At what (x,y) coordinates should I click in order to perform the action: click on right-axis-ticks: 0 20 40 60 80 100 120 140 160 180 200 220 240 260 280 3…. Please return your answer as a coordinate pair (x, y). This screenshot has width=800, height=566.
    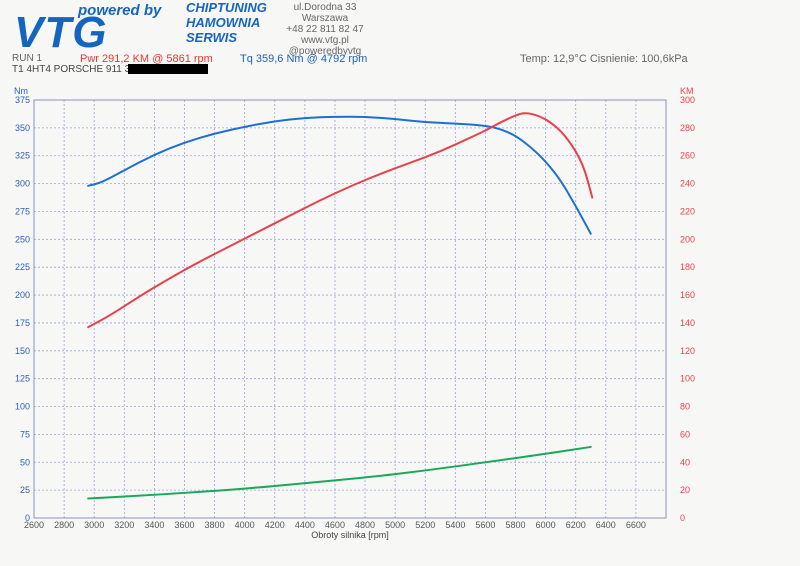
    Looking at the image, I should click on (687, 309).